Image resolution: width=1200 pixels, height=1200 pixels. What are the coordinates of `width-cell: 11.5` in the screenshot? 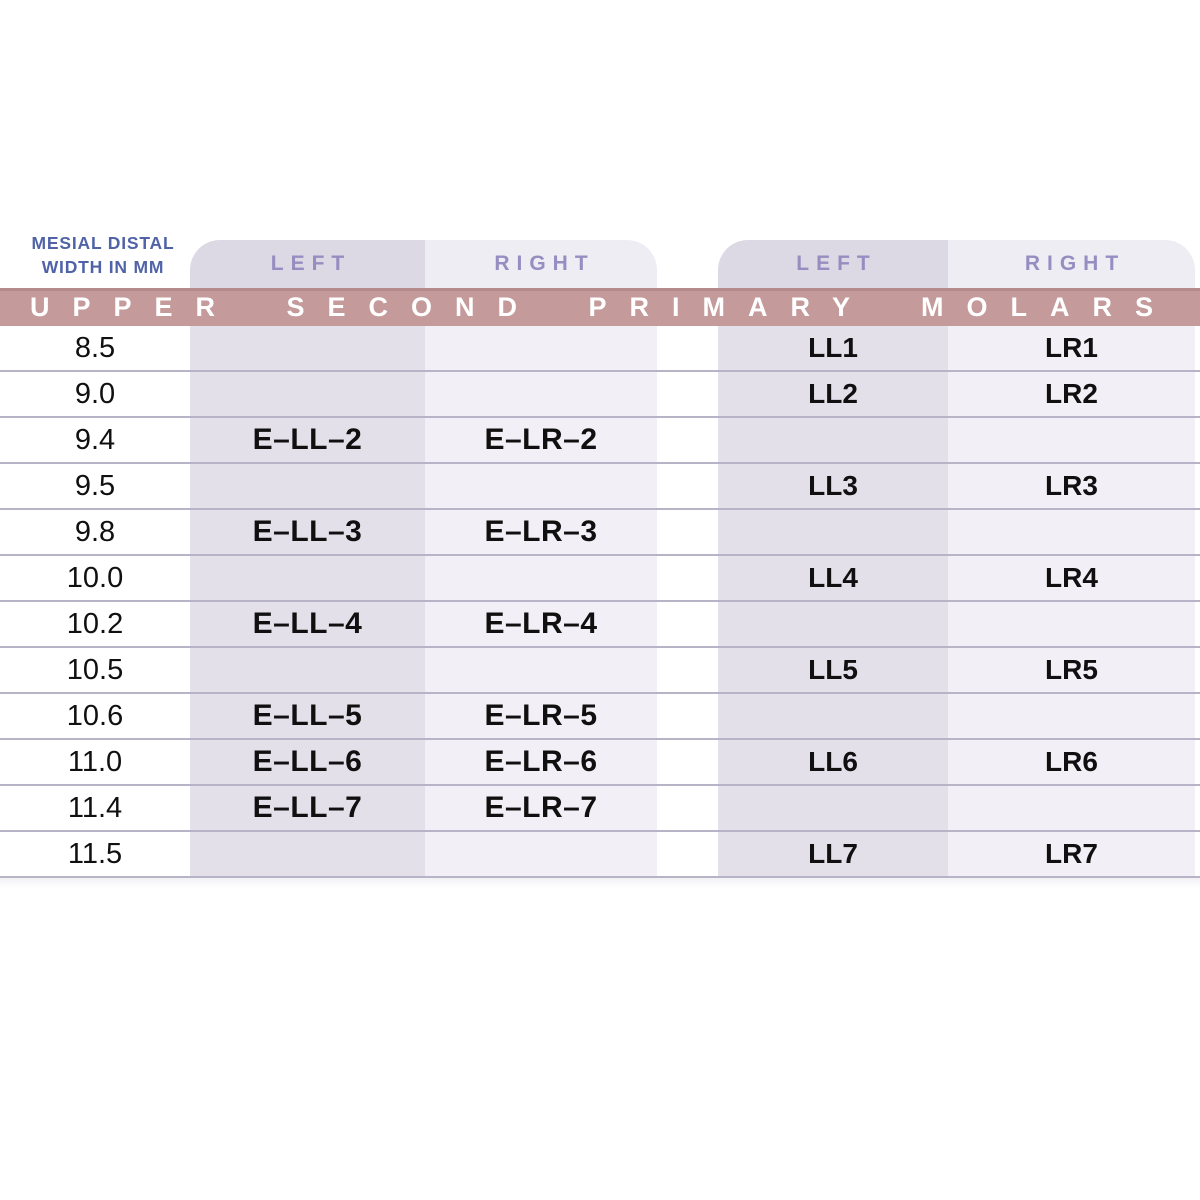 It's located at (95, 853).